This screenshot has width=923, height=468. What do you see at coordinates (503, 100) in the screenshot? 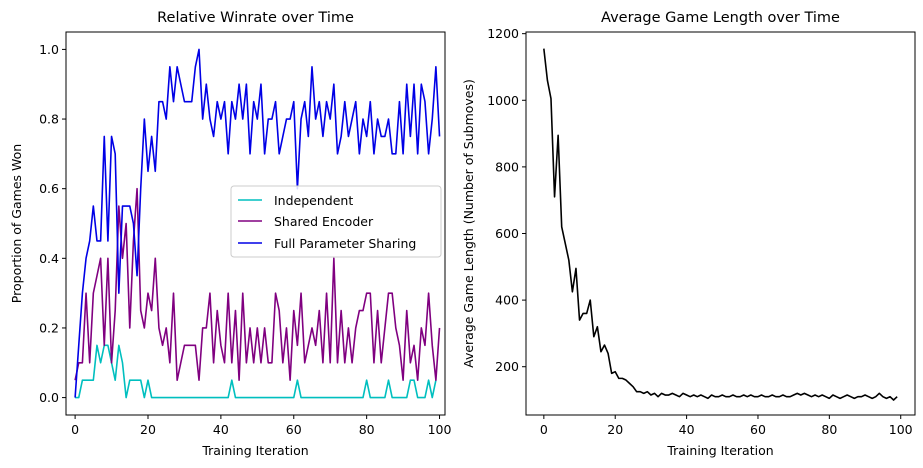
I see `game-length-y-tick-label: 1000` at bounding box center [503, 100].